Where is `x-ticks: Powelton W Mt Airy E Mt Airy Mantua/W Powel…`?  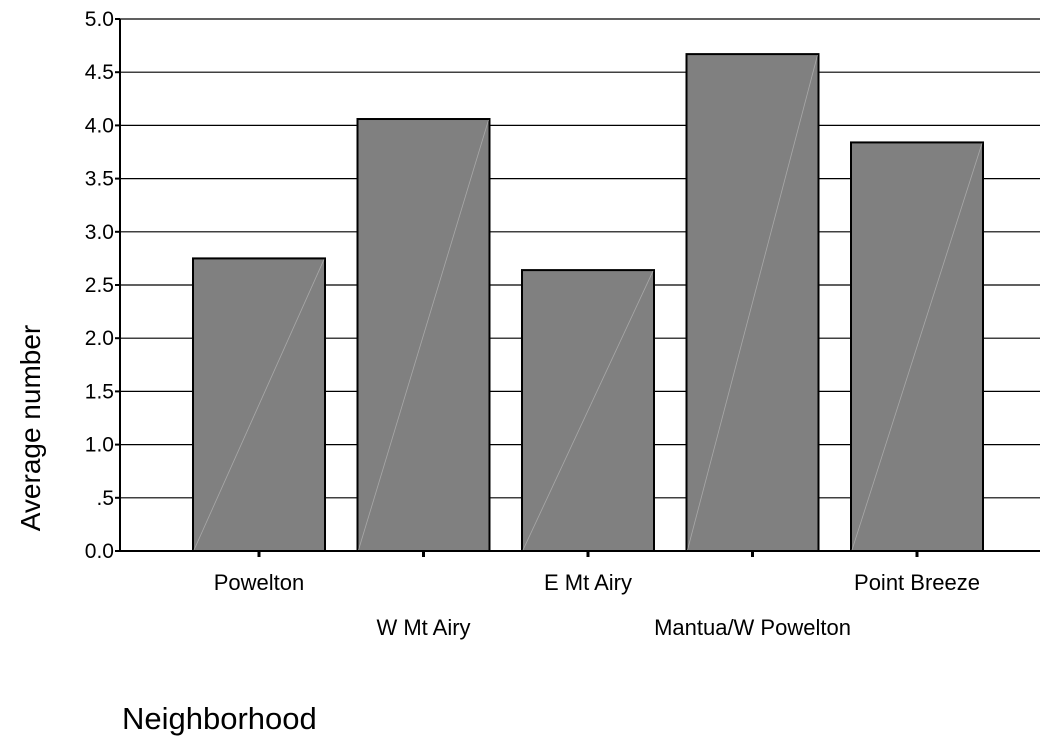
x-ticks: Powelton W Mt Airy E Mt Airy Mantua/W Powel… is located at coordinates (597, 595).